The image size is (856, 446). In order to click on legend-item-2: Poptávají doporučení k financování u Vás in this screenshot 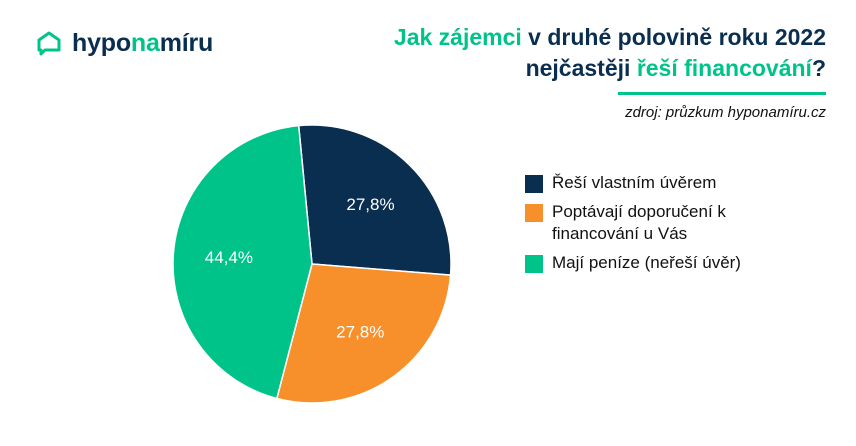, I will do `click(655, 223)`.